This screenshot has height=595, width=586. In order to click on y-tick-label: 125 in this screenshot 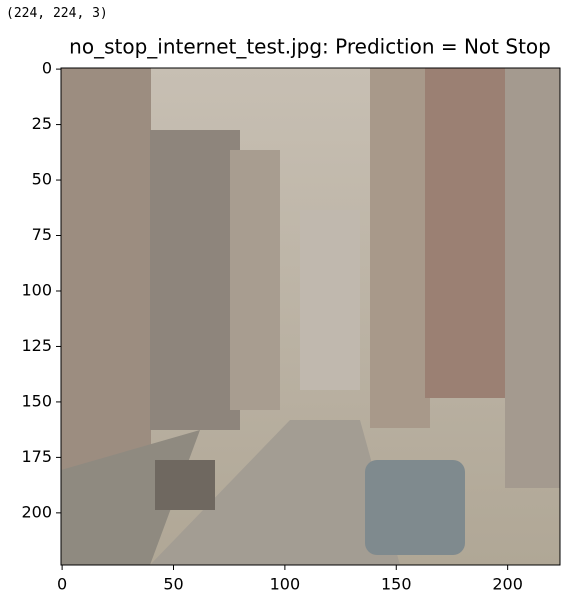, I will do `click(36, 345)`.